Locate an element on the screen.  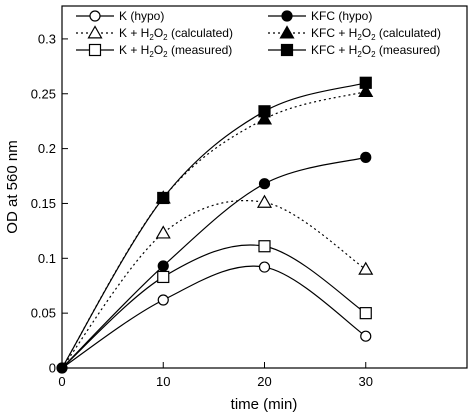
y-tick-label: 0 is located at coordinates (52, 368).